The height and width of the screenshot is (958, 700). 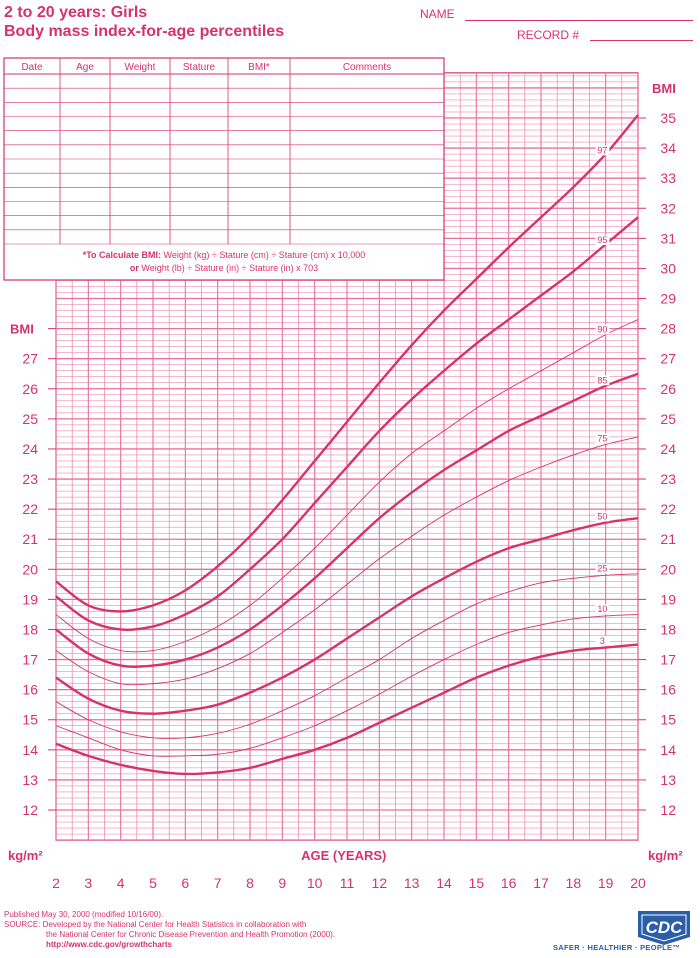 What do you see at coordinates (367, 67) in the screenshot?
I see `table-header-comments: Comments` at bounding box center [367, 67].